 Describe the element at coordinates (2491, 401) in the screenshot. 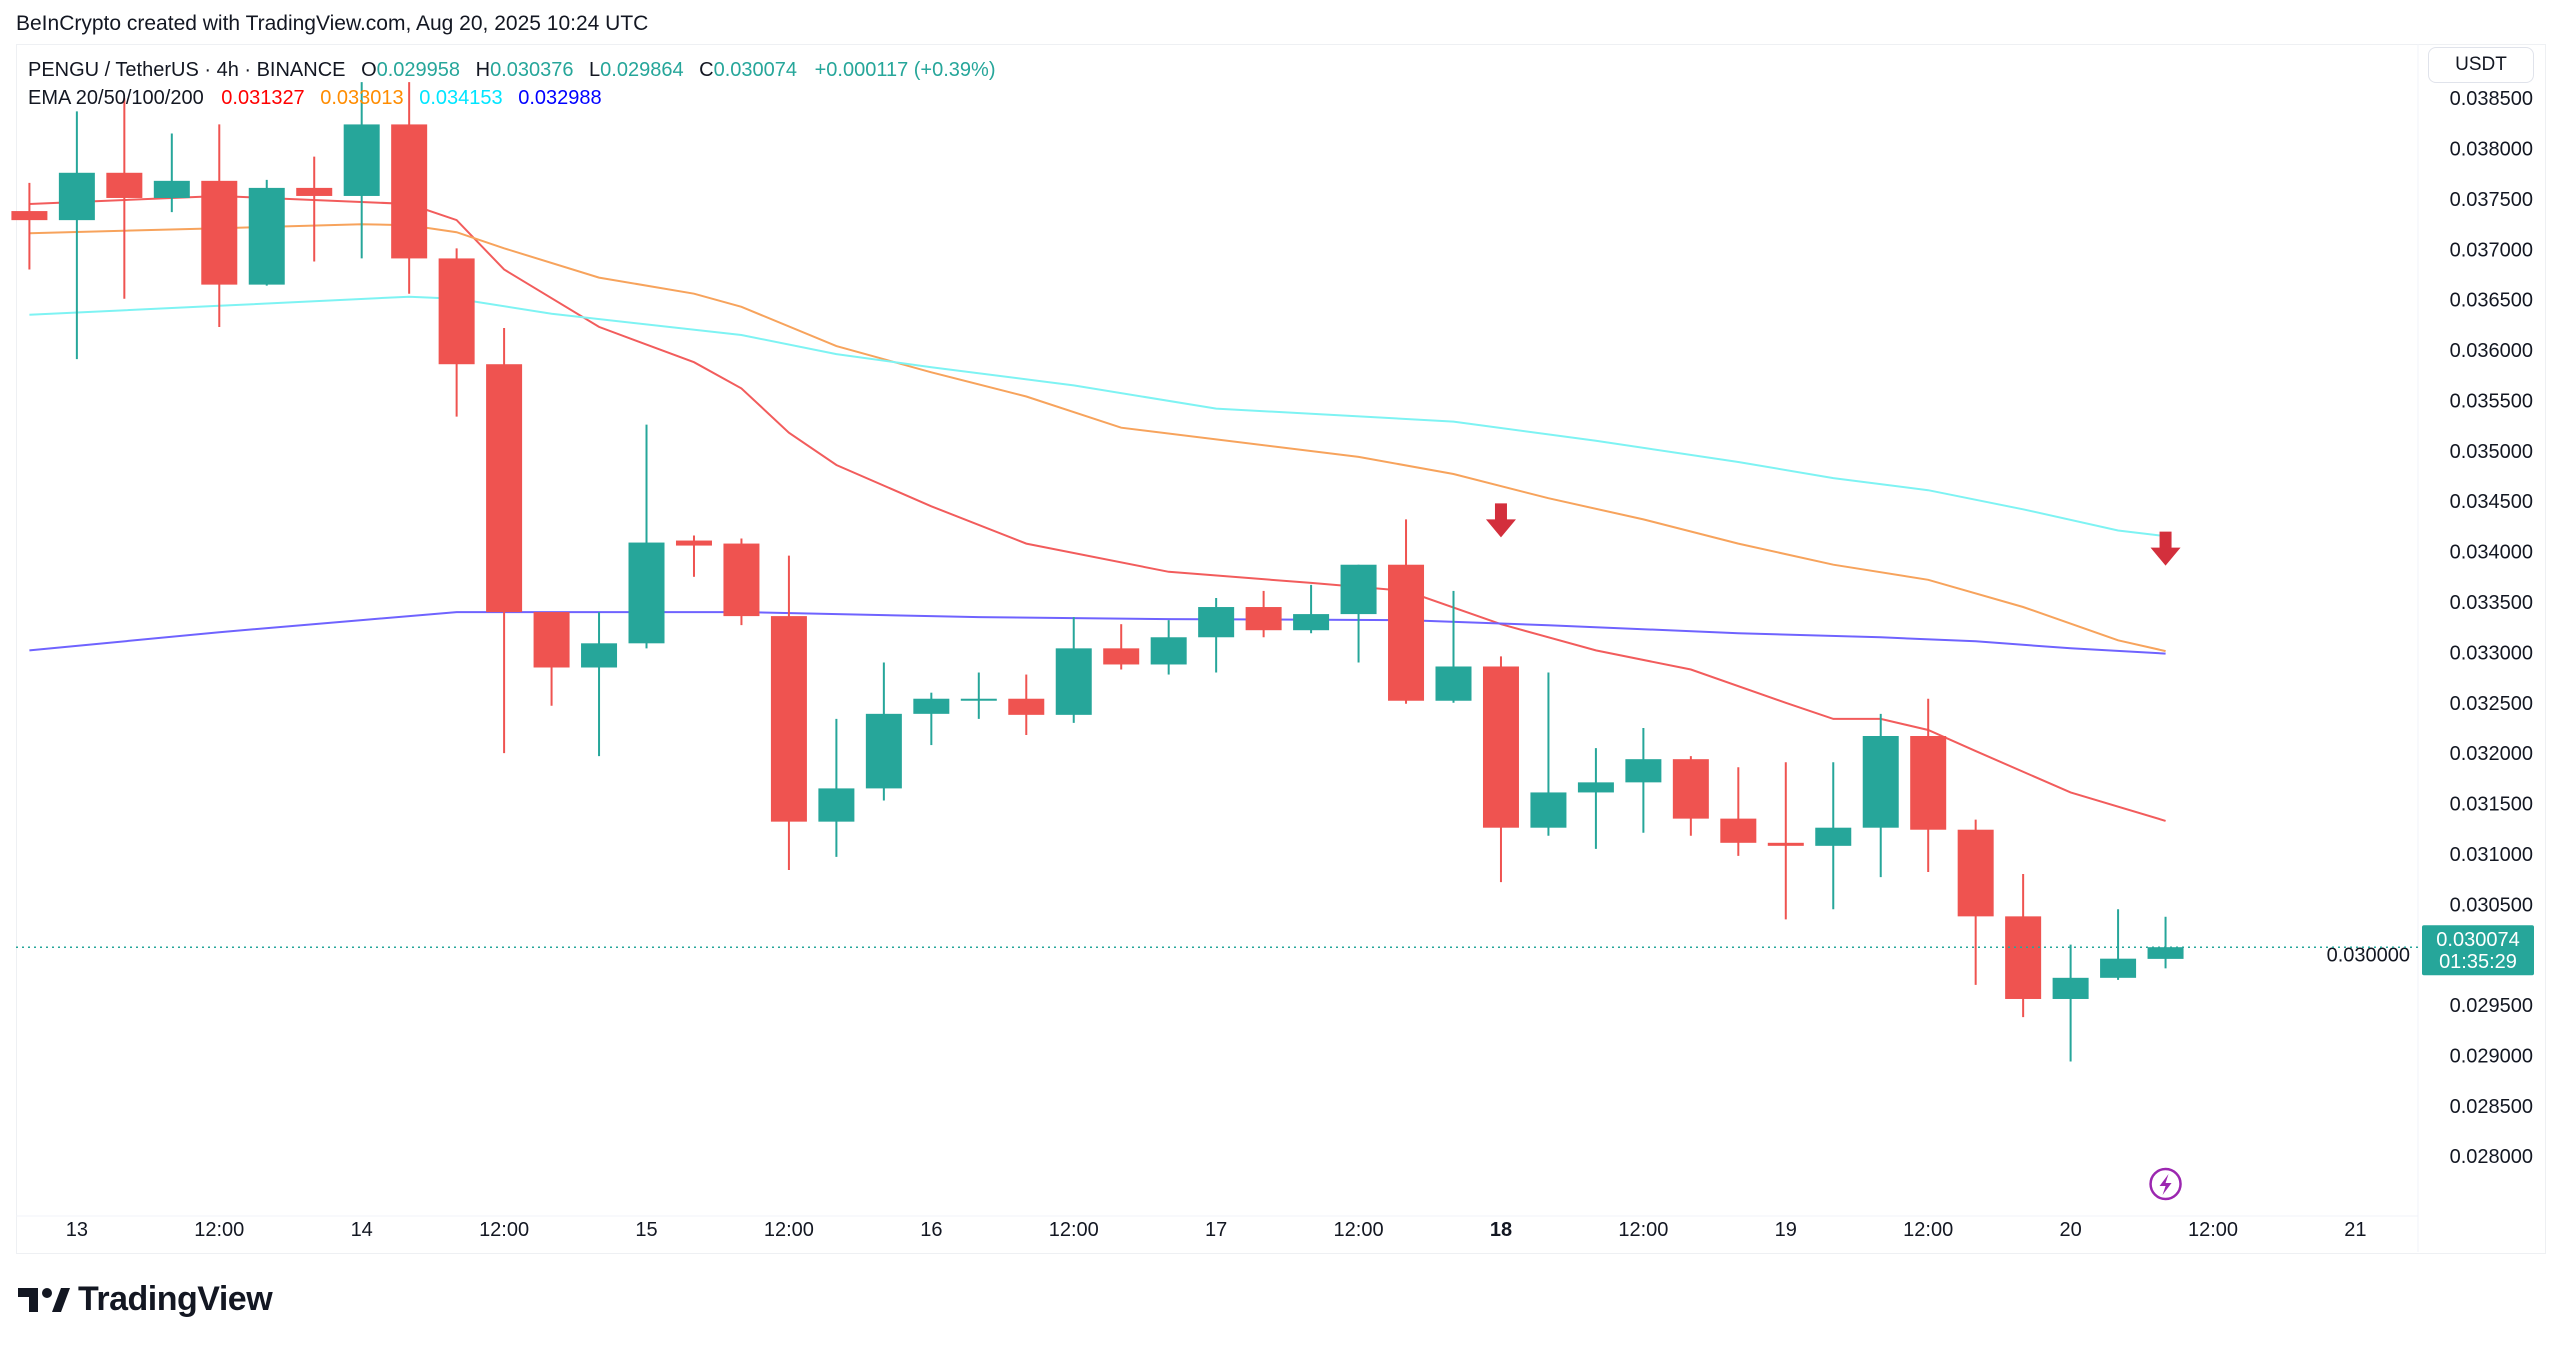

I see `price-tick-label: 0.035500` at that location.